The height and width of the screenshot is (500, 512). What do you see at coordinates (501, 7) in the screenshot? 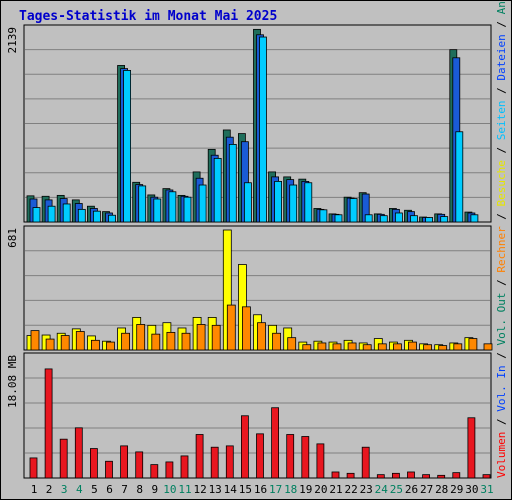
I see `legend-item-anfragen: Anfragen` at bounding box center [501, 7].